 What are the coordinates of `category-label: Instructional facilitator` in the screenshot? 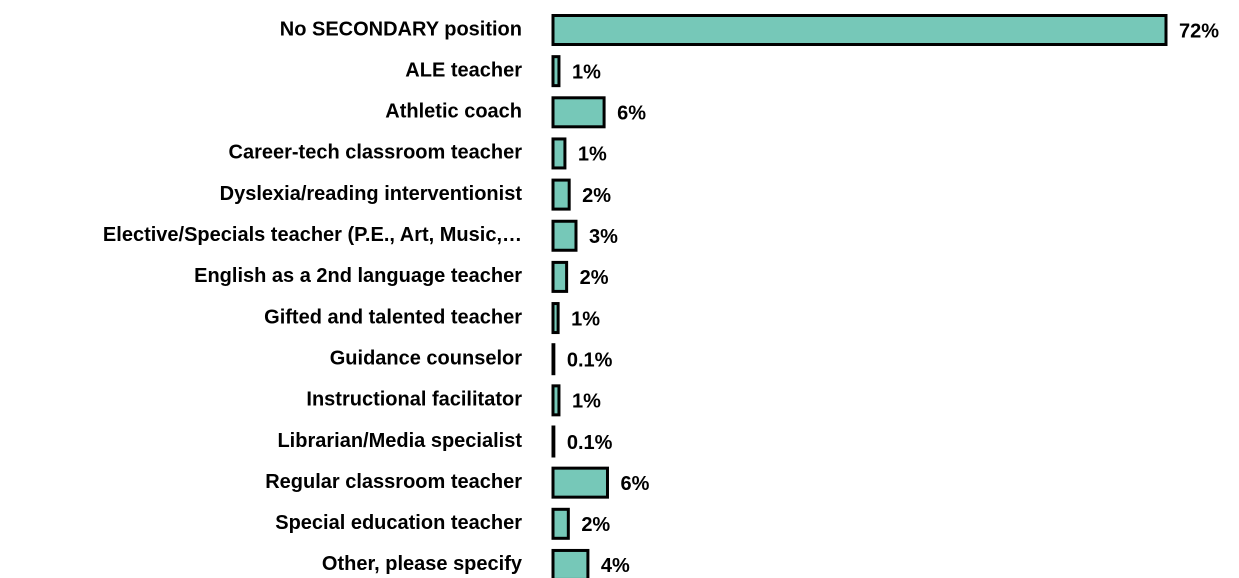 It's located at (414, 400).